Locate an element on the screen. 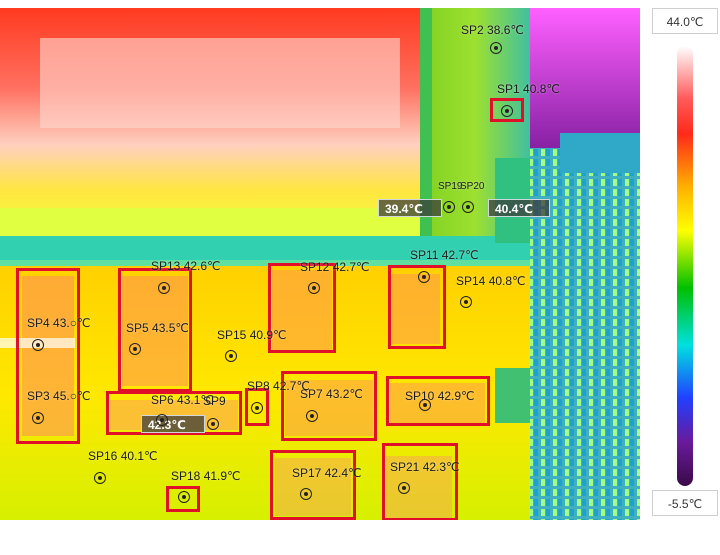  spot-marker-sp12 is located at coordinates (314, 288).